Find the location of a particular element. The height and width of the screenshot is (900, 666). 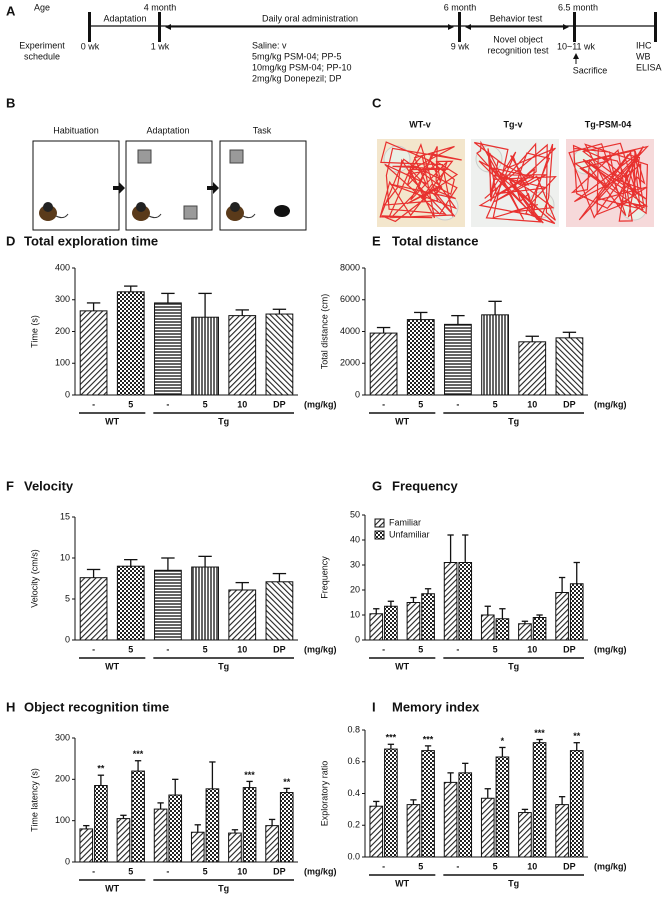

y-tick-label: 0.0 is located at coordinates (353, 856).